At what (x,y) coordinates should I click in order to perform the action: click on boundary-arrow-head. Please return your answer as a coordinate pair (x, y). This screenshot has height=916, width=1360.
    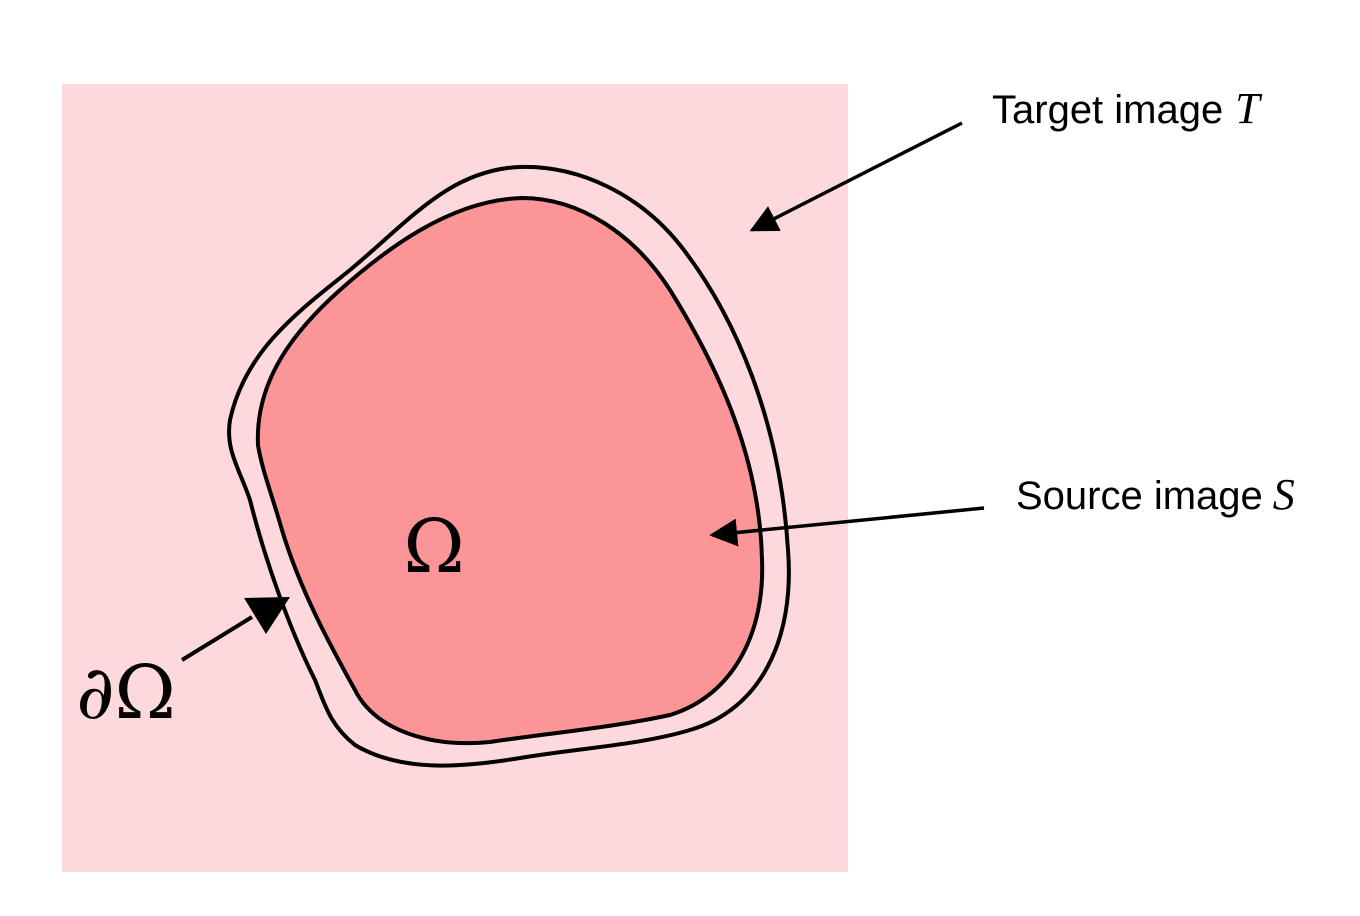
    Looking at the image, I should click on (267, 615).